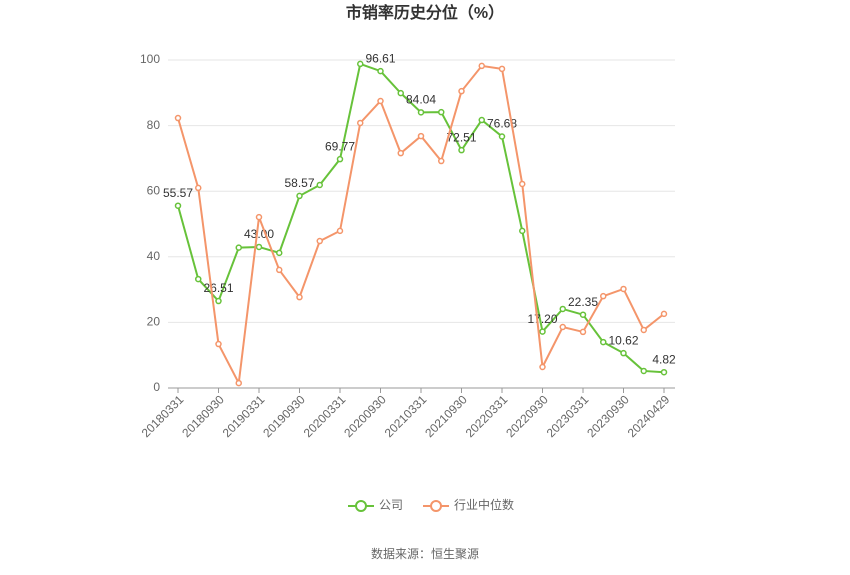  What do you see at coordinates (583, 302) in the screenshot?
I see `data-label: 22.35` at bounding box center [583, 302].